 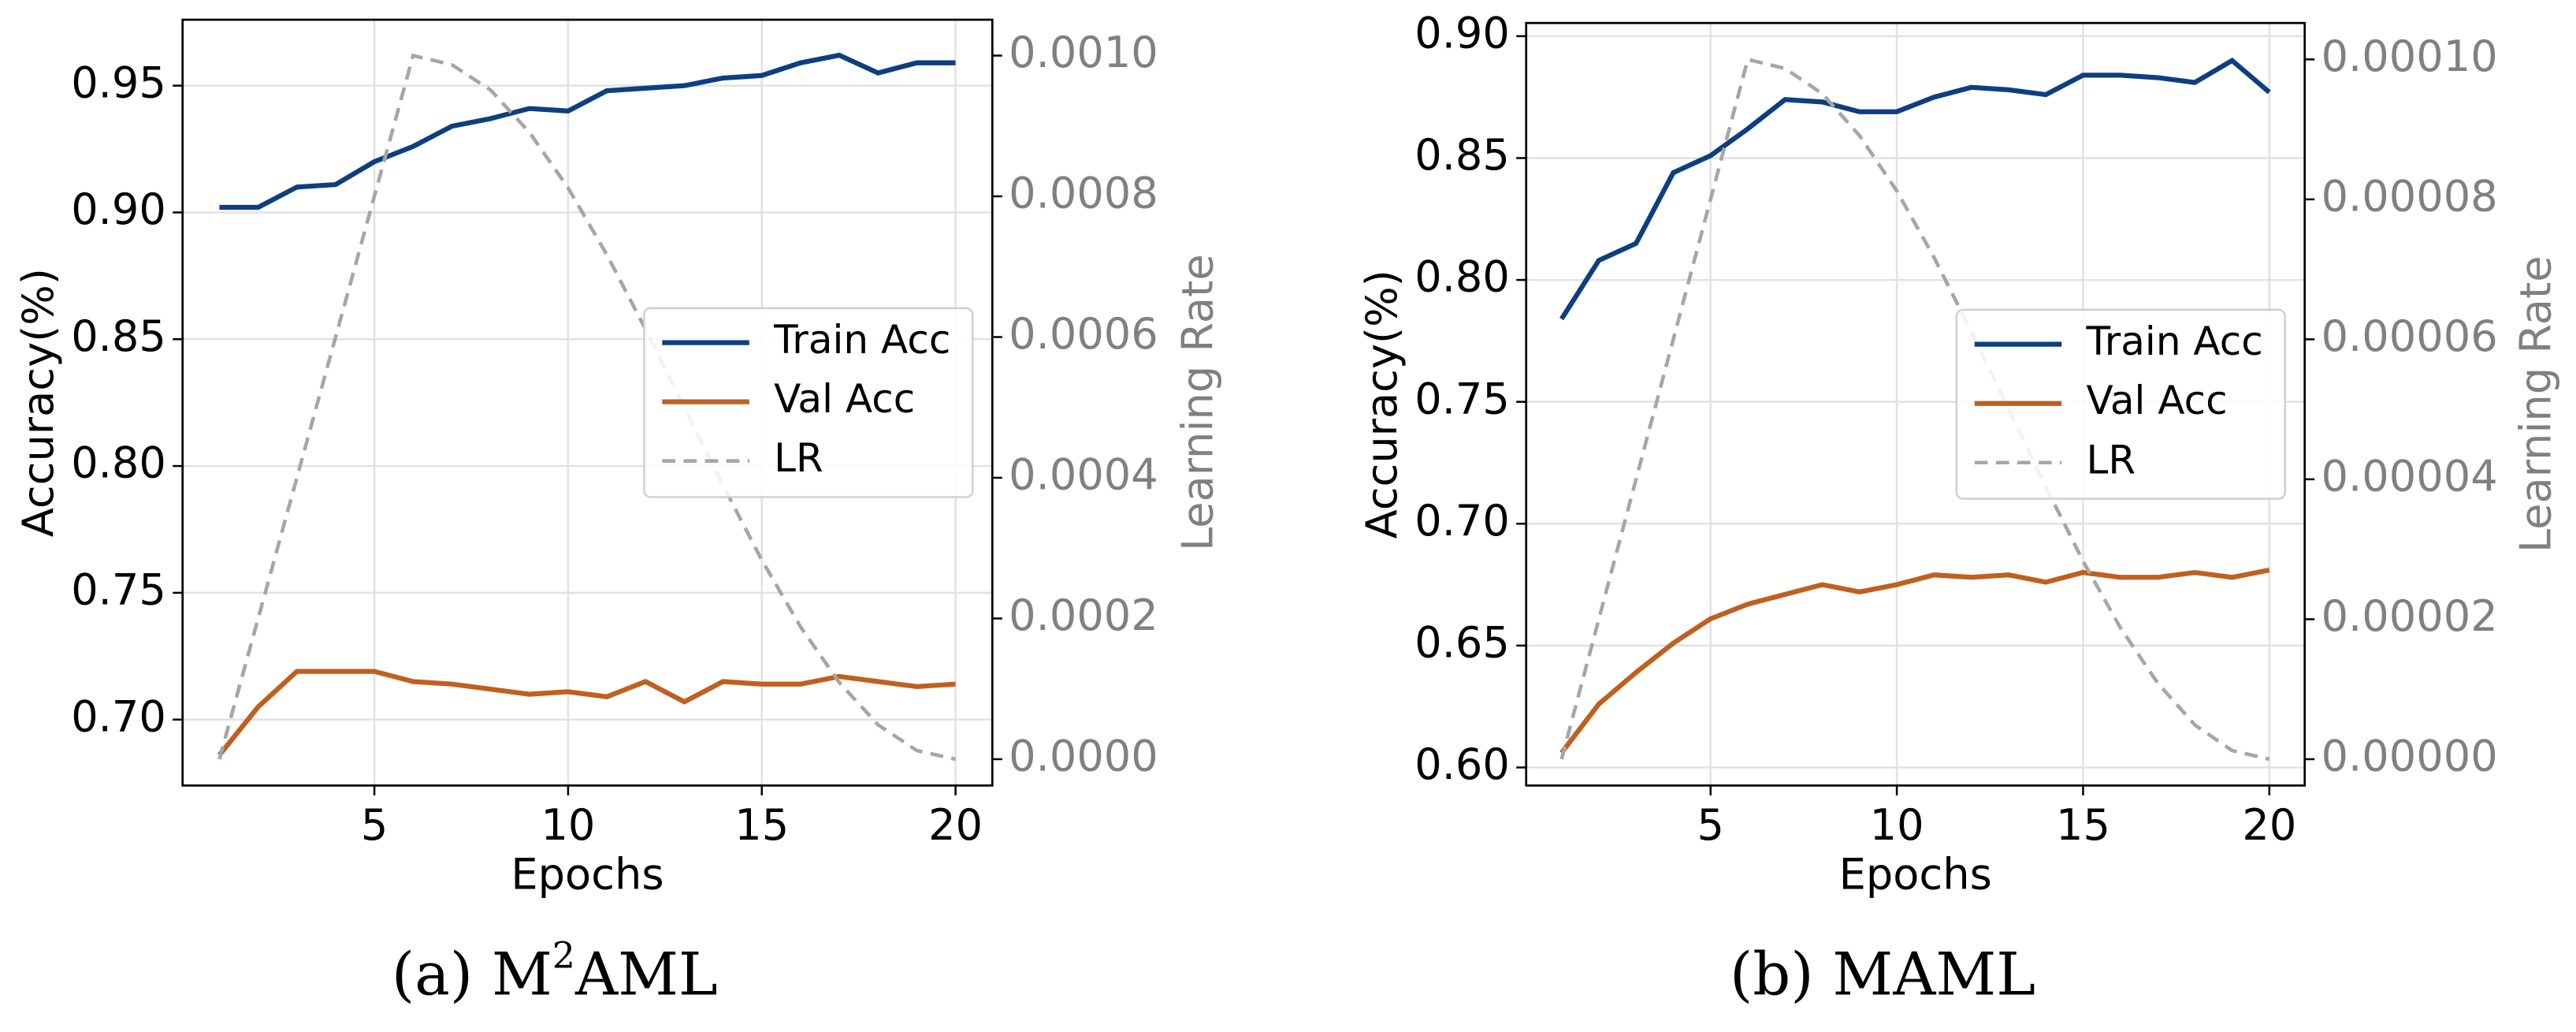 I want to click on caption: (a) M2AML, so click(x=555, y=970).